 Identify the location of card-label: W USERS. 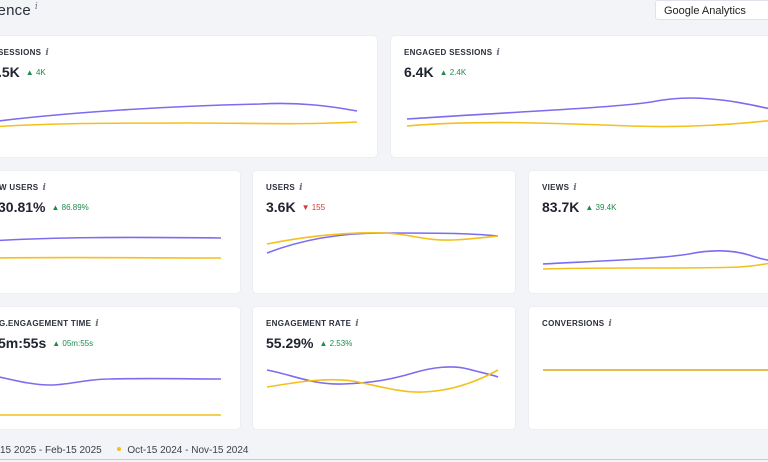
(19, 187).